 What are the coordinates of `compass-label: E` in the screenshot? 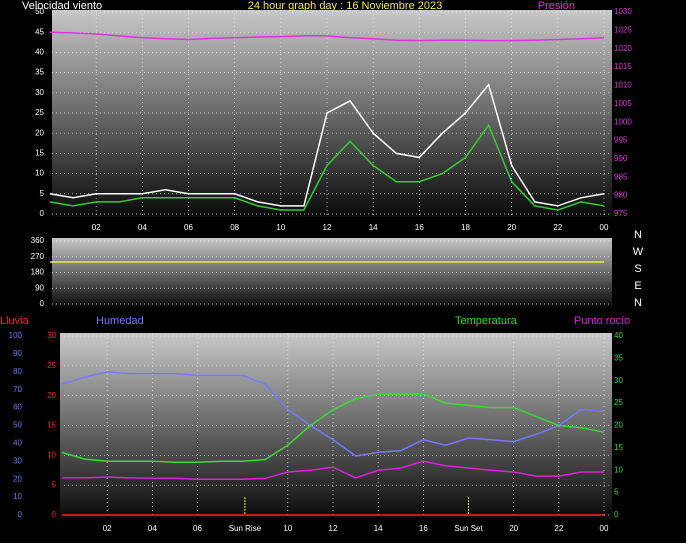 It's located at (637, 286).